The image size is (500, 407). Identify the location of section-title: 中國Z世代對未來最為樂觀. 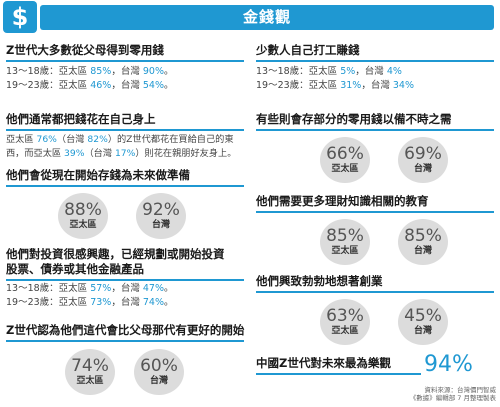
(323, 363).